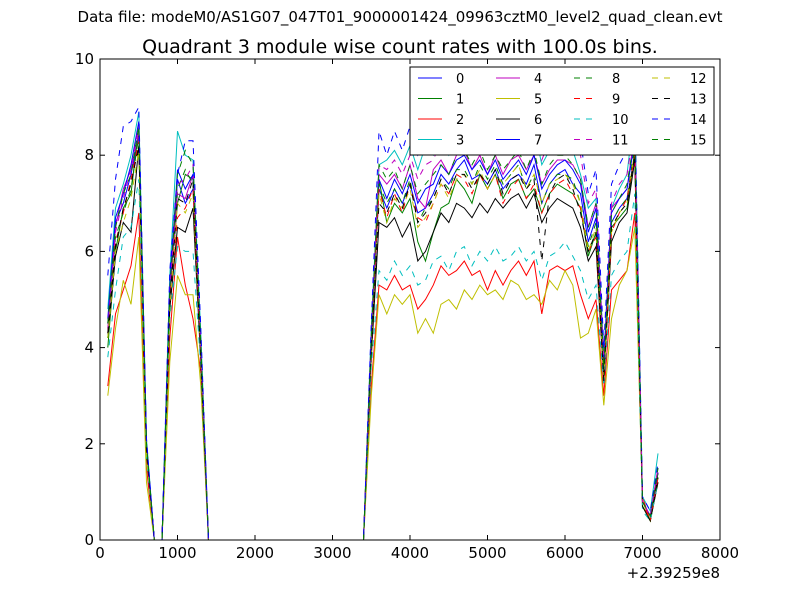  I want to click on legend-label-9: 9, so click(616, 100).